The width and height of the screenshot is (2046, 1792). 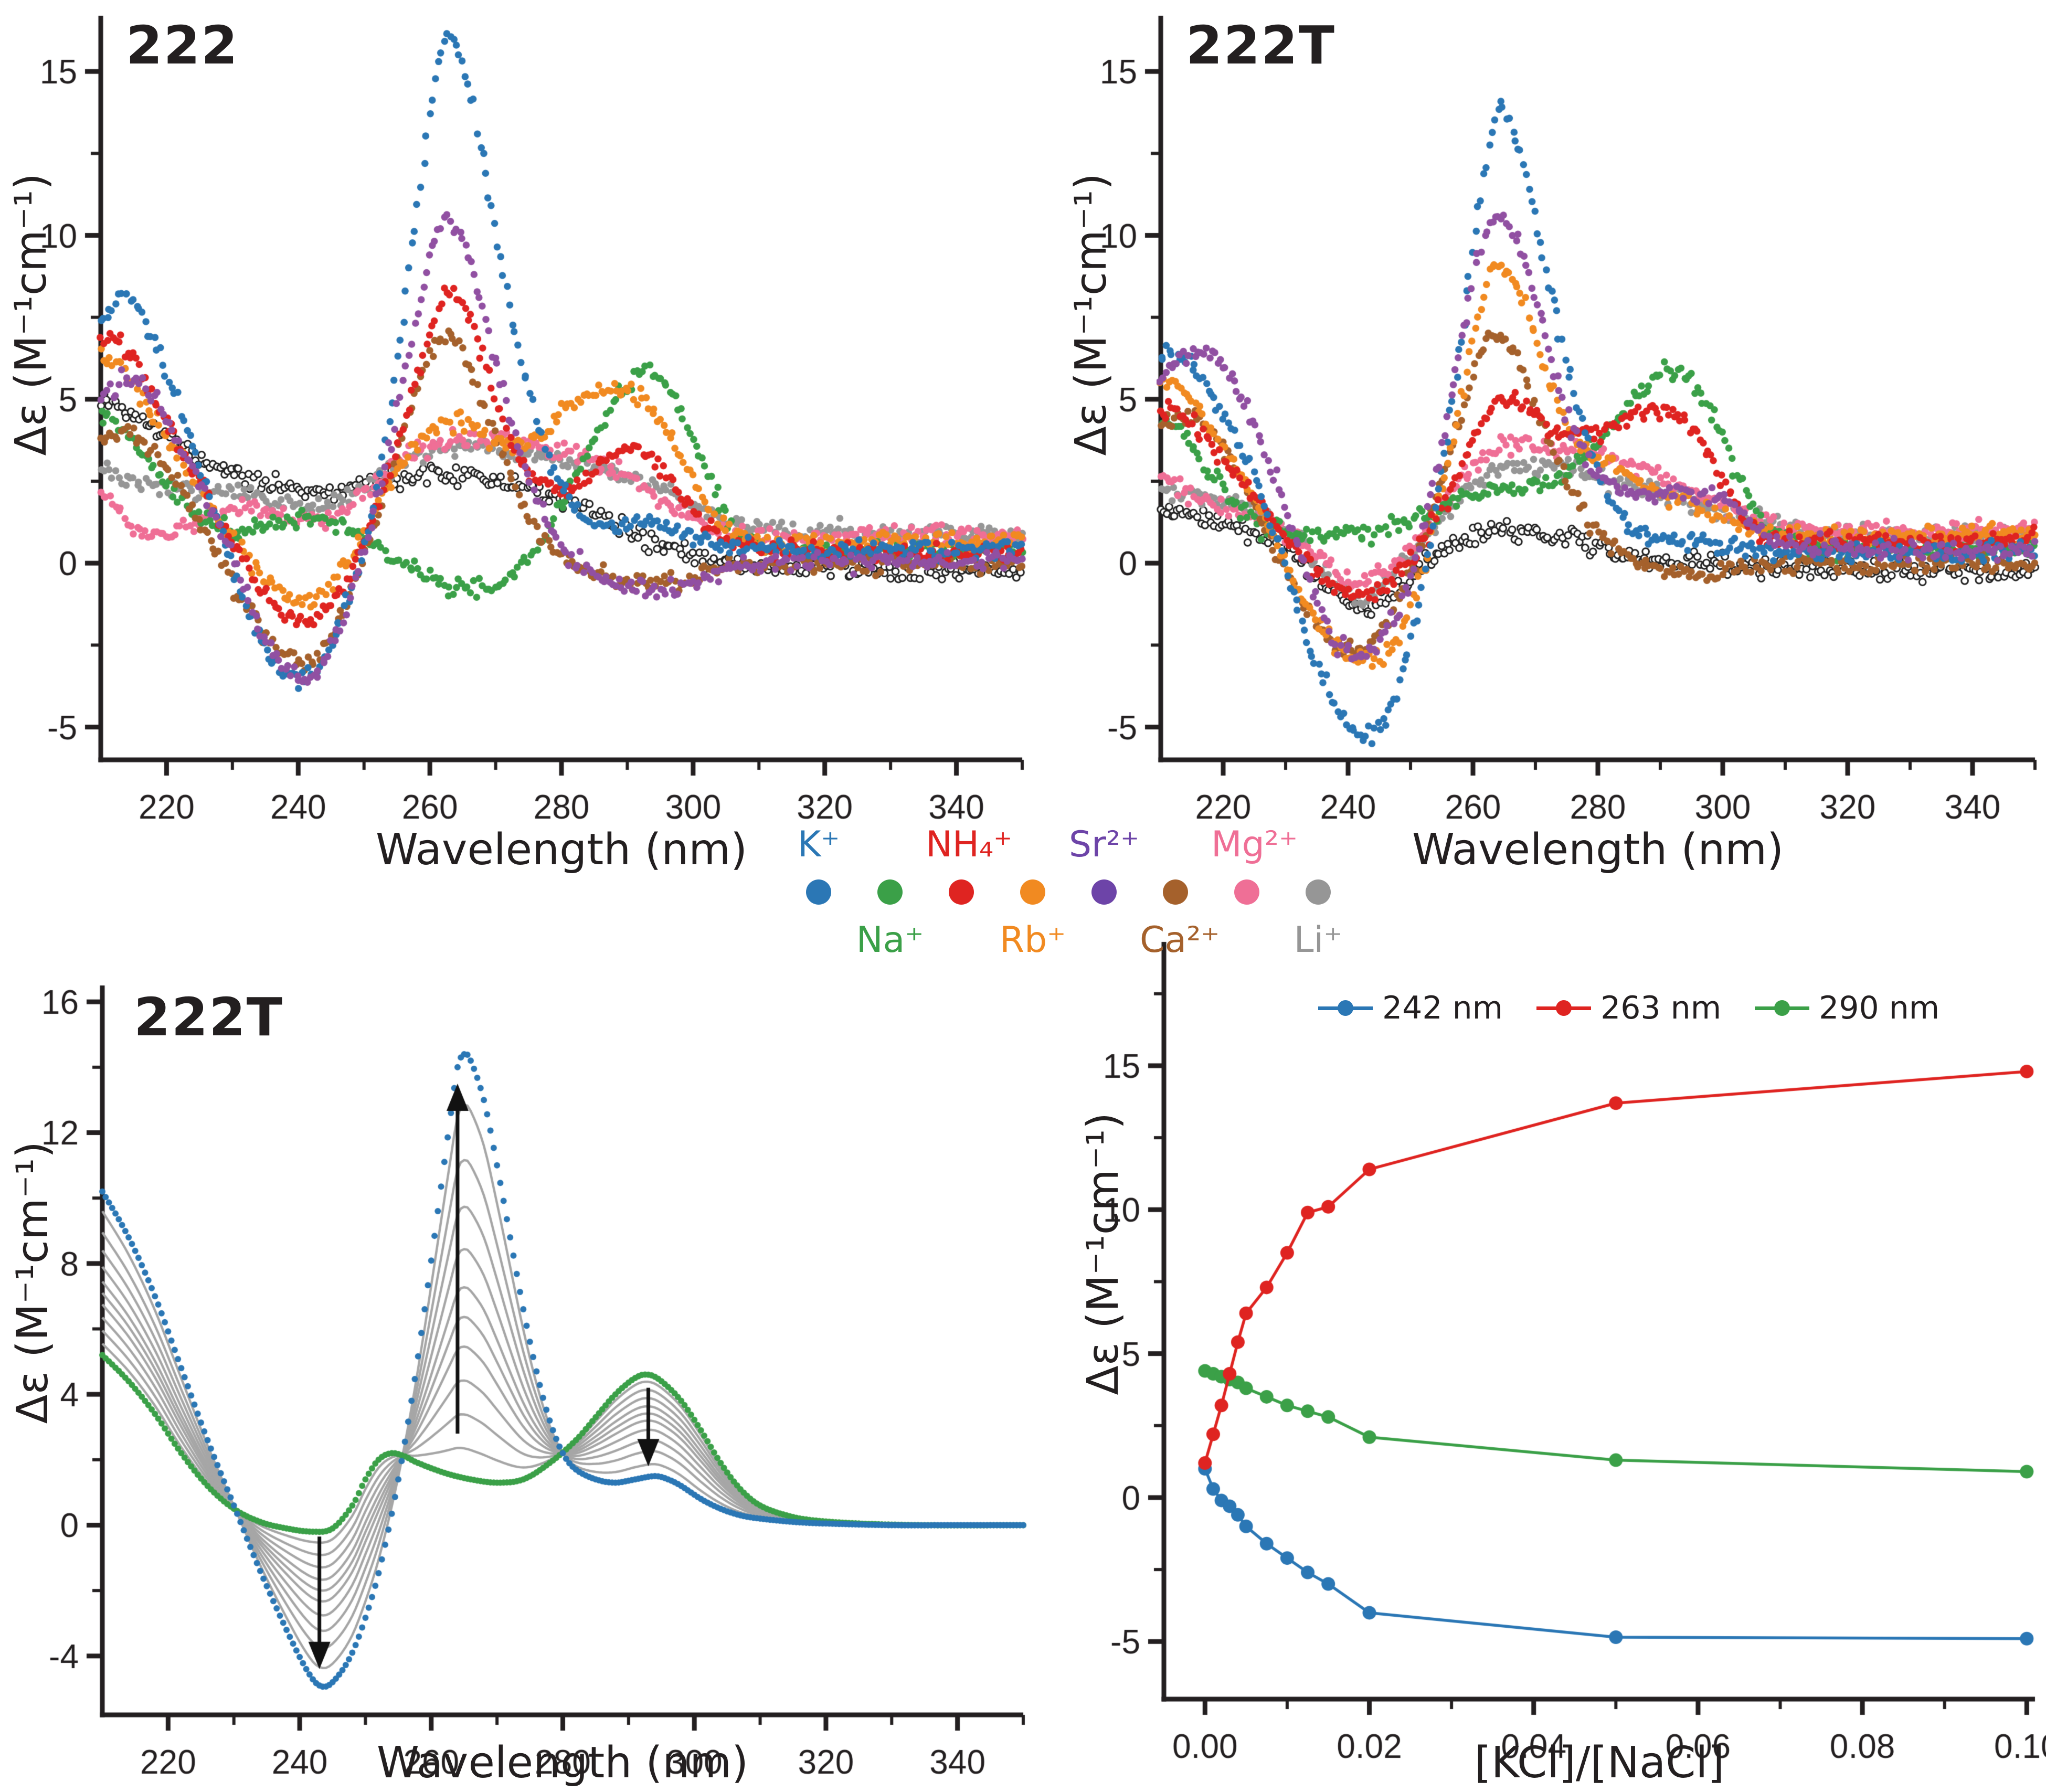 What do you see at coordinates (1180, 940) in the screenshot?
I see `cation-label-ca: Ca²⁺` at bounding box center [1180, 940].